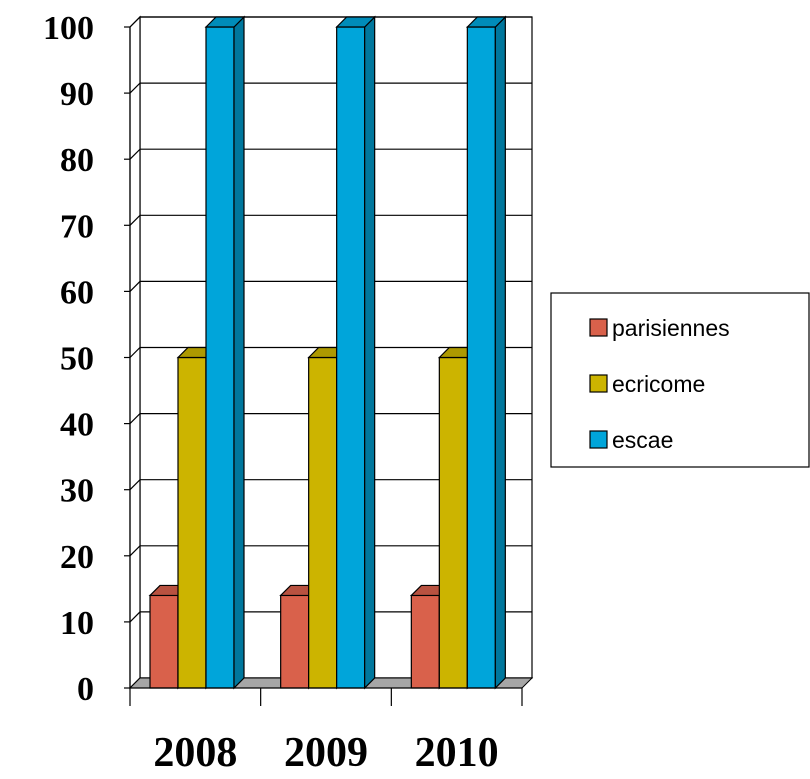 Image resolution: width=810 pixels, height=779 pixels. What do you see at coordinates (85, 689) in the screenshot?
I see `y-tick-label-0: 0` at bounding box center [85, 689].